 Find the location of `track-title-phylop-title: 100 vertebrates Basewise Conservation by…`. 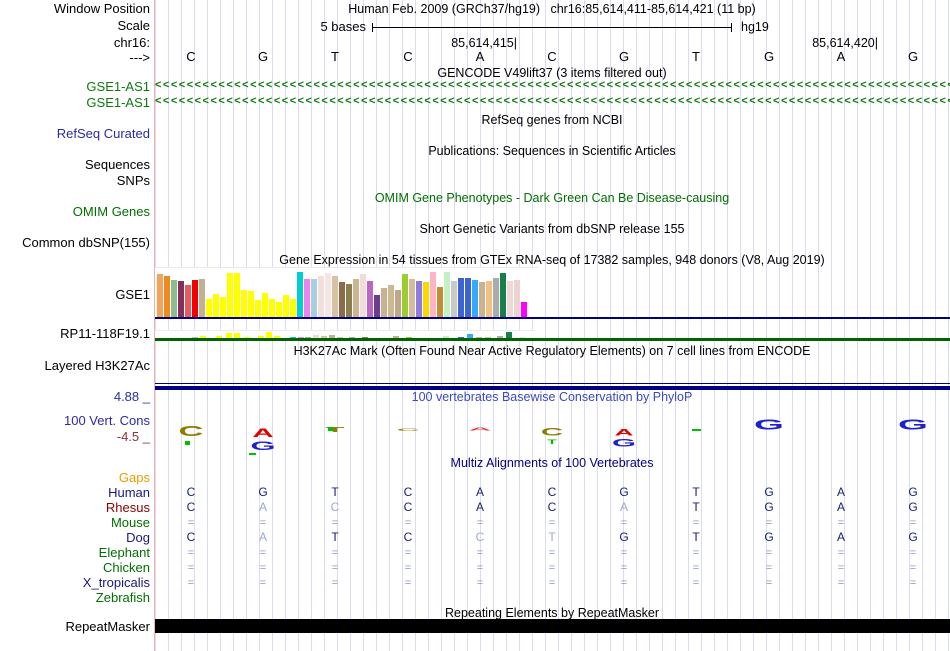

track-title-phylop-title: 100 vertebrates Basewise Conservation by… is located at coordinates (552, 397).